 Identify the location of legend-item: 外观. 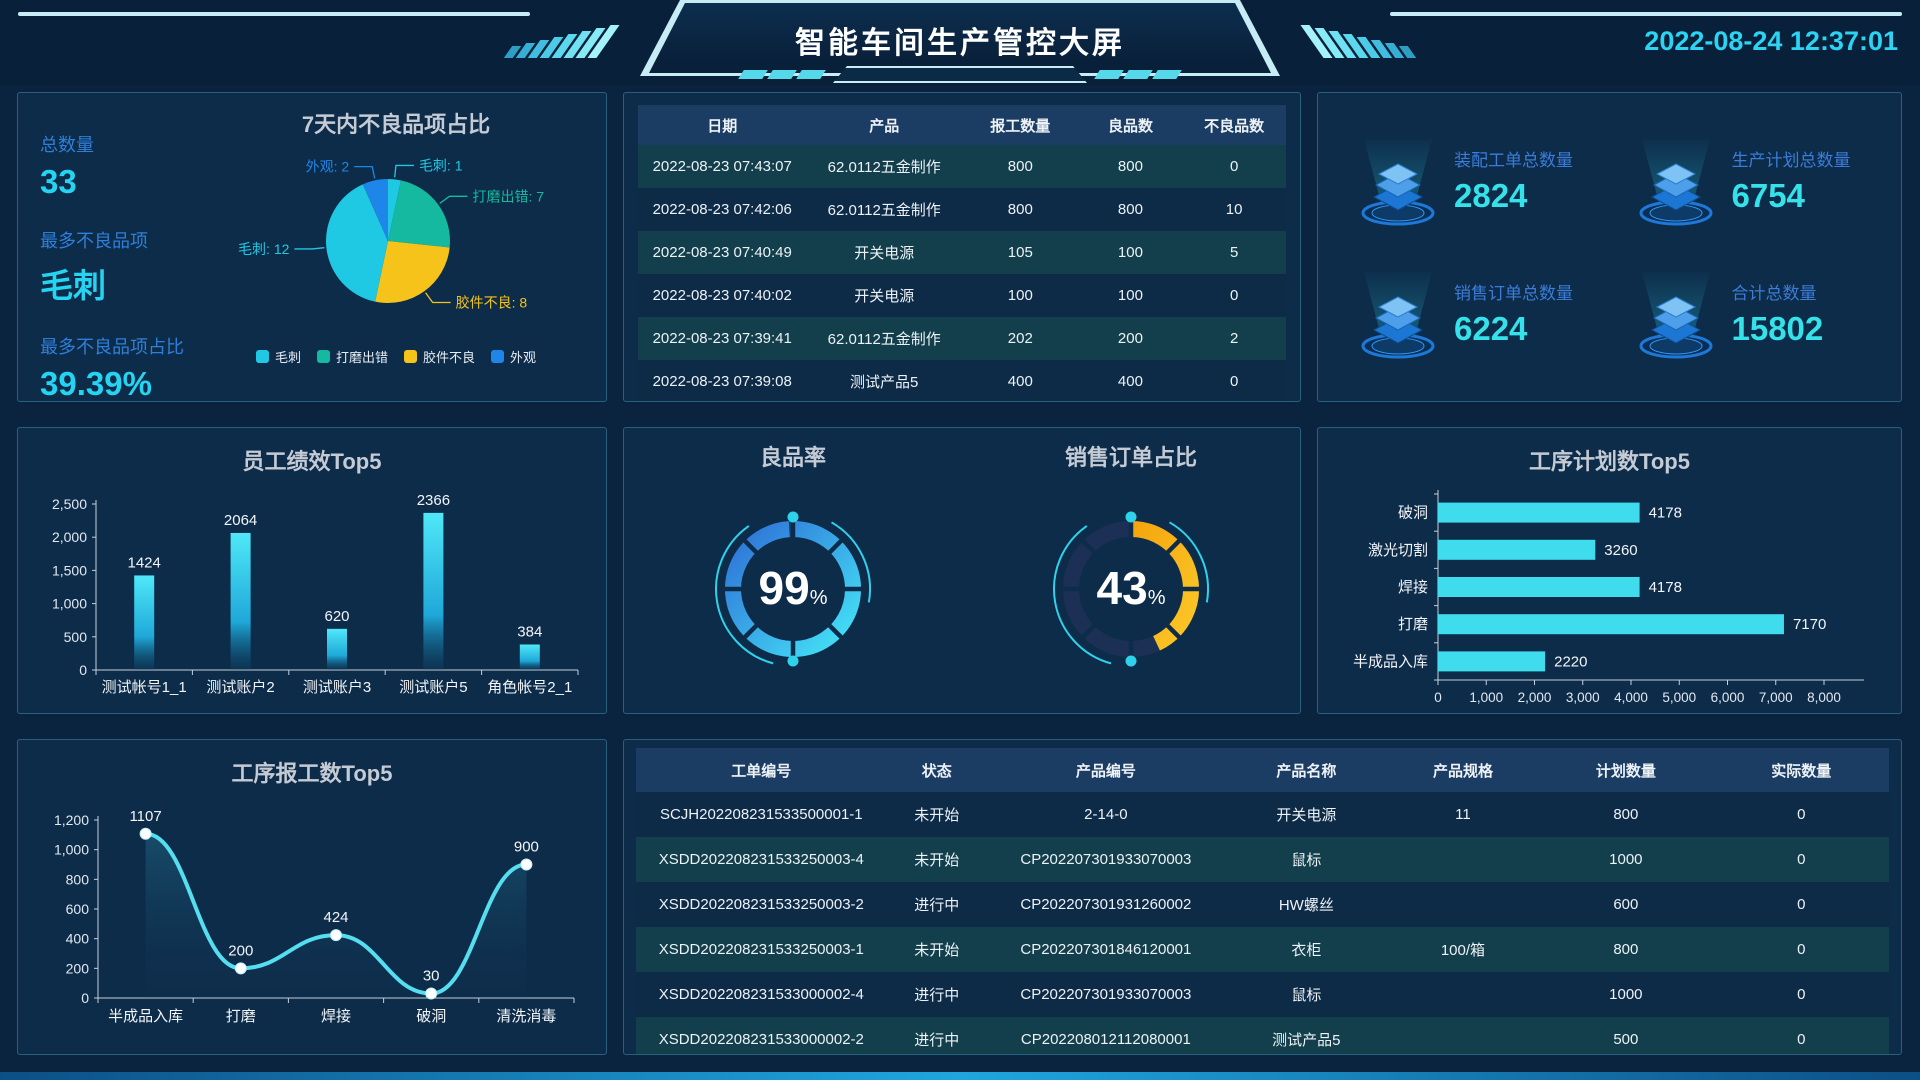
(513, 356).